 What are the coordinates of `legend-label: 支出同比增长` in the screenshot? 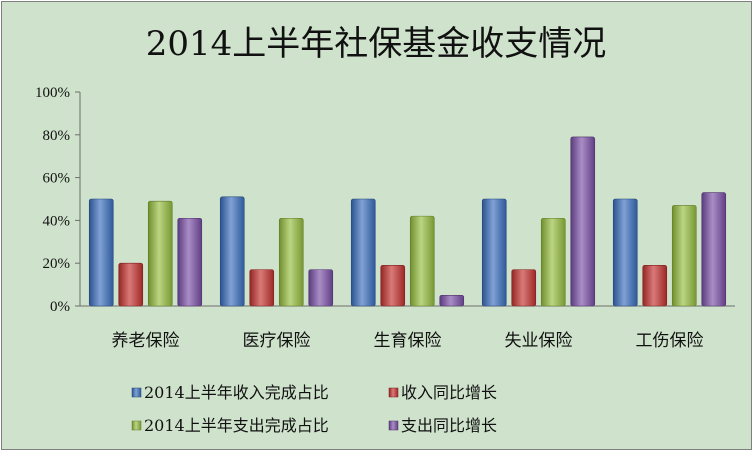 It's located at (449, 425).